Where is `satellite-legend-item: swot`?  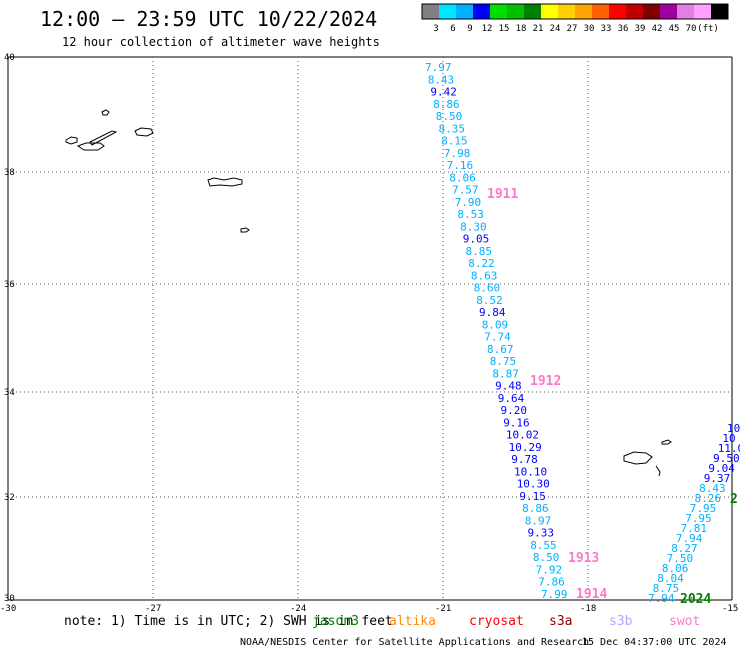
satellite-legend-item: swot is located at coordinates (684, 621).